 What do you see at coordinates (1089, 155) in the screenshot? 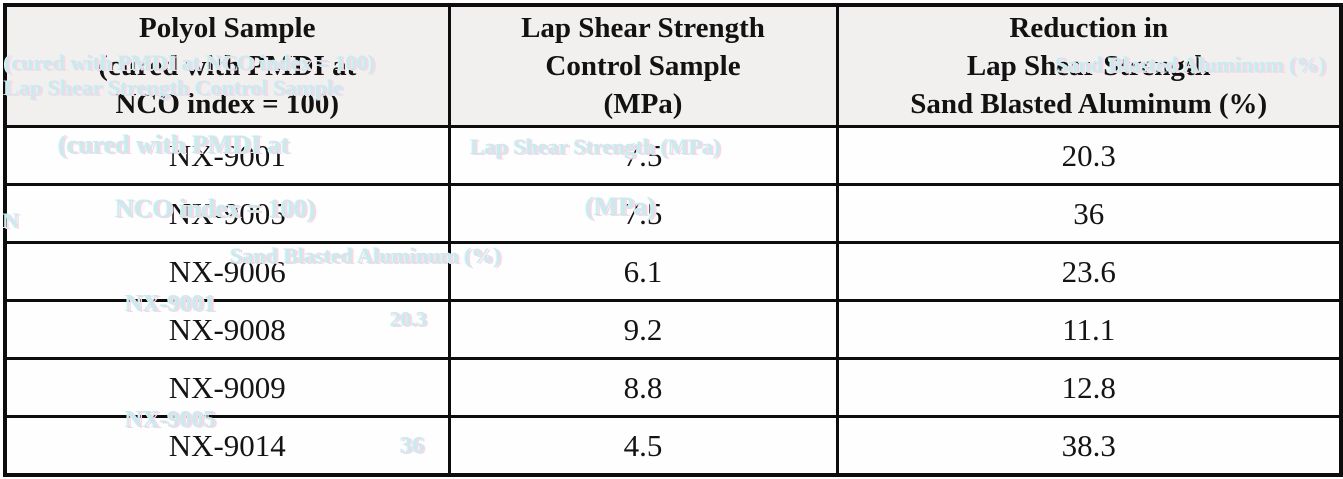
I see `reduction-pct-cell: 20.3` at bounding box center [1089, 155].